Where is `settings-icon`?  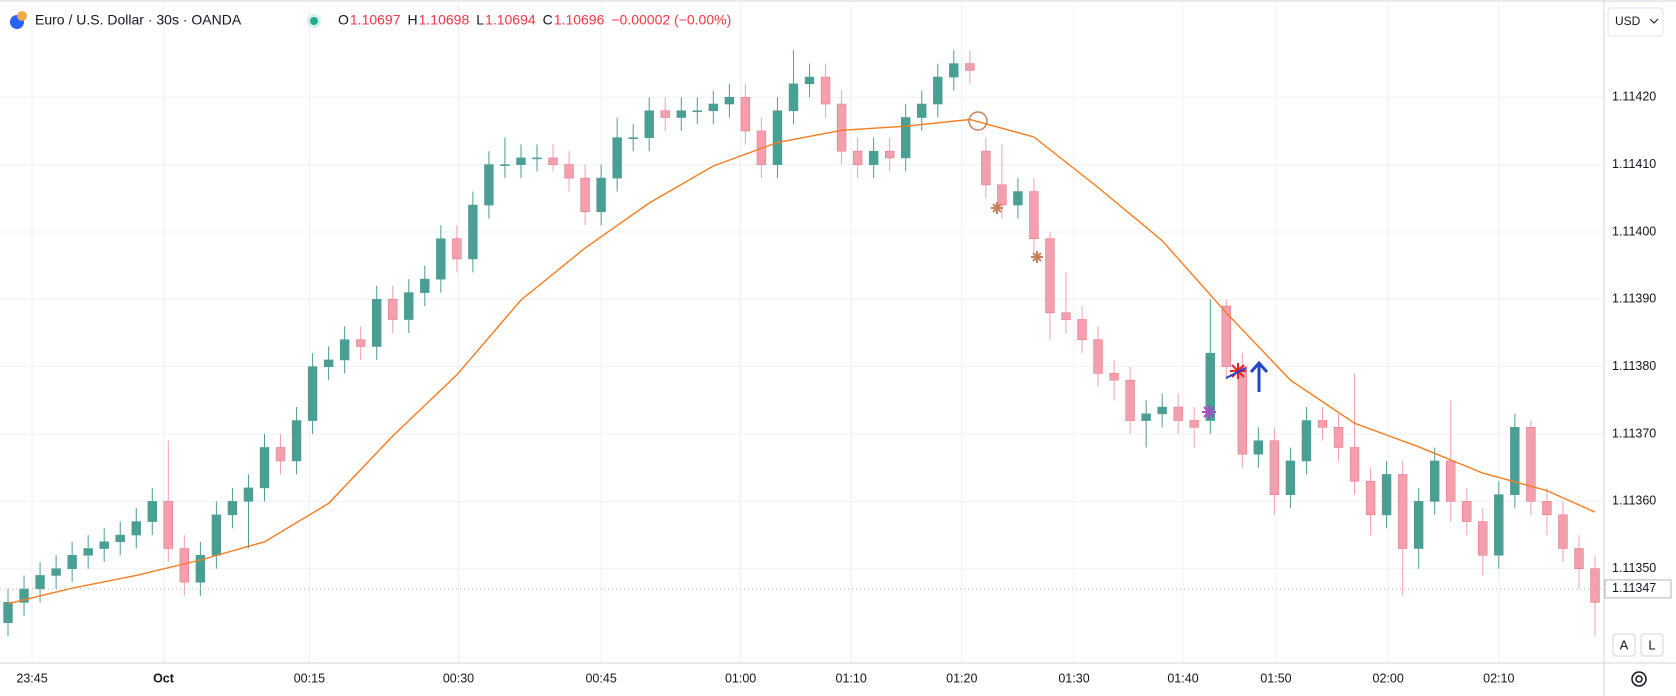 settings-icon is located at coordinates (1639, 679).